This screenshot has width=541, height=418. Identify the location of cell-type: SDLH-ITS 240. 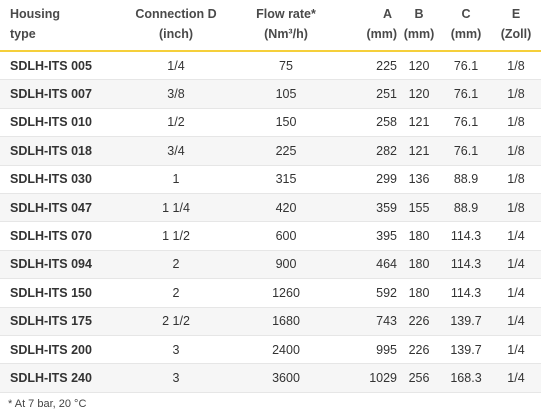
(56, 378).